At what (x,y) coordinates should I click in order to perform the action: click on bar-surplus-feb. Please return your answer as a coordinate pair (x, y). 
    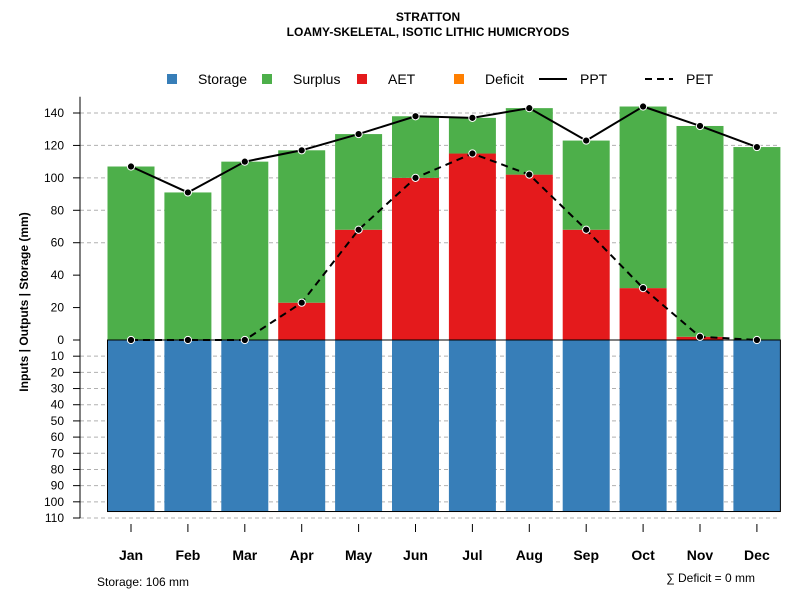
    Looking at the image, I should click on (188, 266).